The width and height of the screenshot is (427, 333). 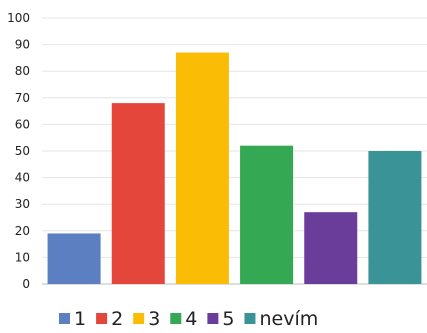 I want to click on legend-label: 2, so click(x=117, y=319).